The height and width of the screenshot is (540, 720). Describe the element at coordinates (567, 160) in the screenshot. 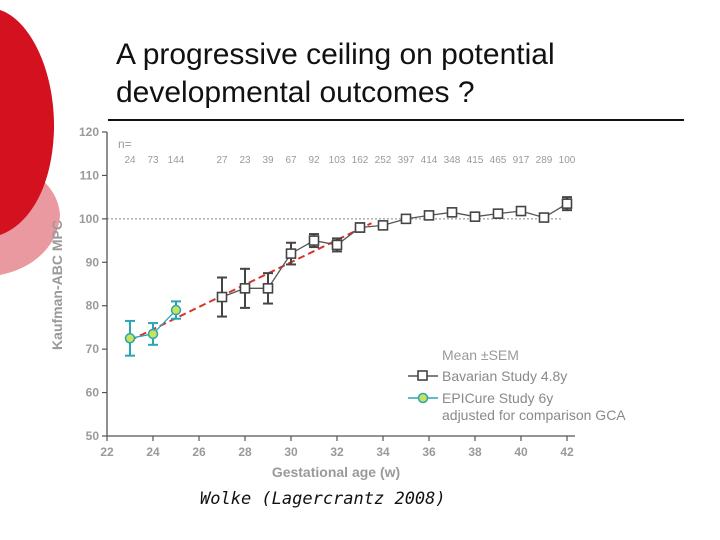

I see `n-count: 100` at that location.